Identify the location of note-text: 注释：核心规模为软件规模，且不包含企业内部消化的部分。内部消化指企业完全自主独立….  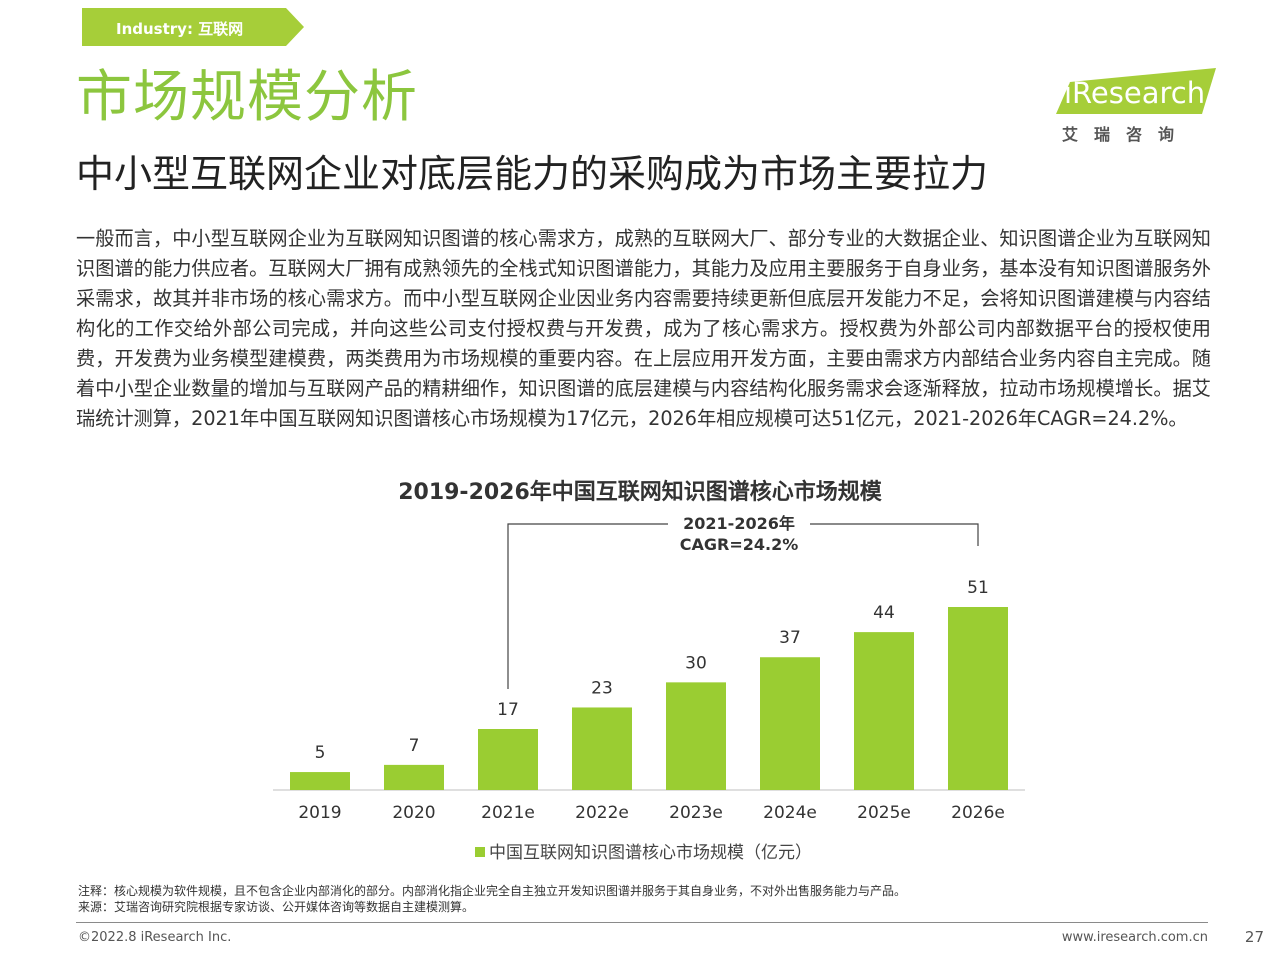
(492, 891).